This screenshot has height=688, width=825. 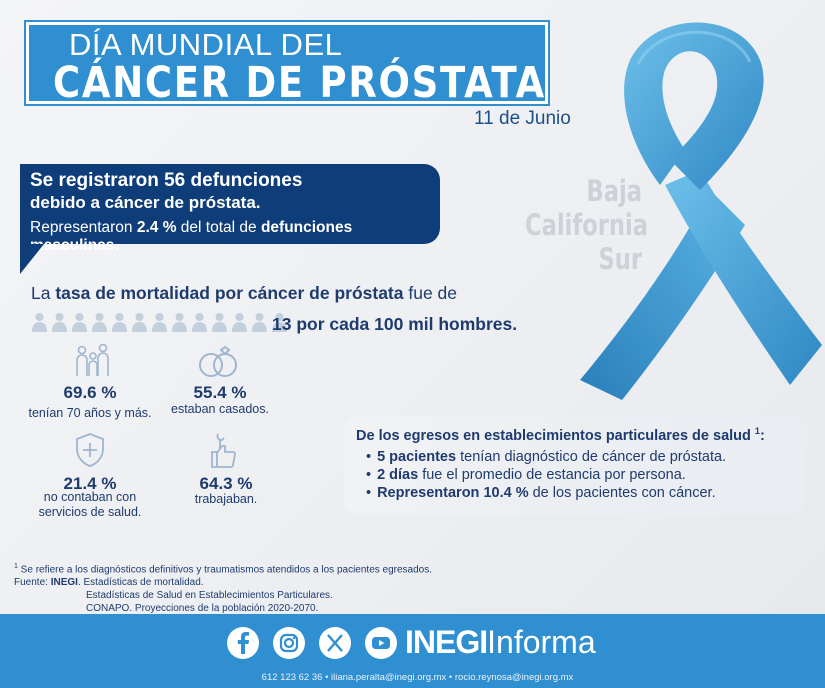 What do you see at coordinates (522, 118) in the screenshot?
I see `event-date: 11 de Junio` at bounding box center [522, 118].